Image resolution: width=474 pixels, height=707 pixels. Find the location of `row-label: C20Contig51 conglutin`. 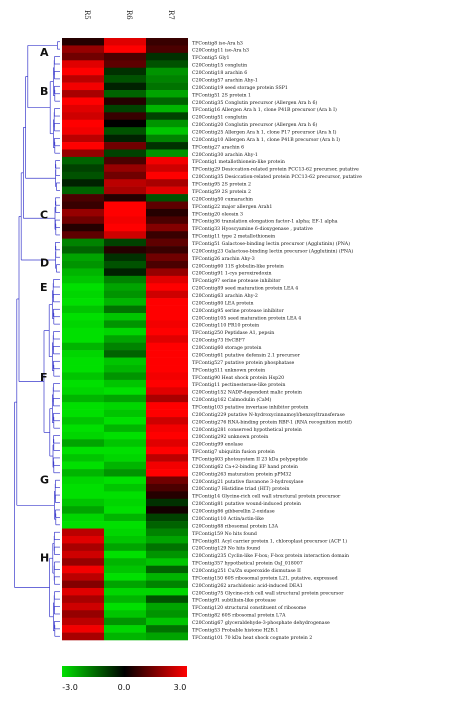

row-label: C20Contig51 conglutin is located at coordinates (219, 118).